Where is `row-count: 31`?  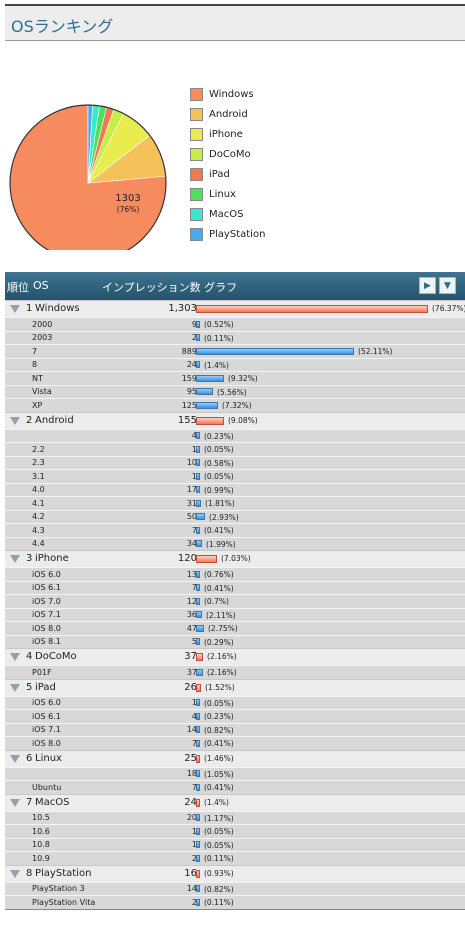 row-count: 31 is located at coordinates (191, 503).